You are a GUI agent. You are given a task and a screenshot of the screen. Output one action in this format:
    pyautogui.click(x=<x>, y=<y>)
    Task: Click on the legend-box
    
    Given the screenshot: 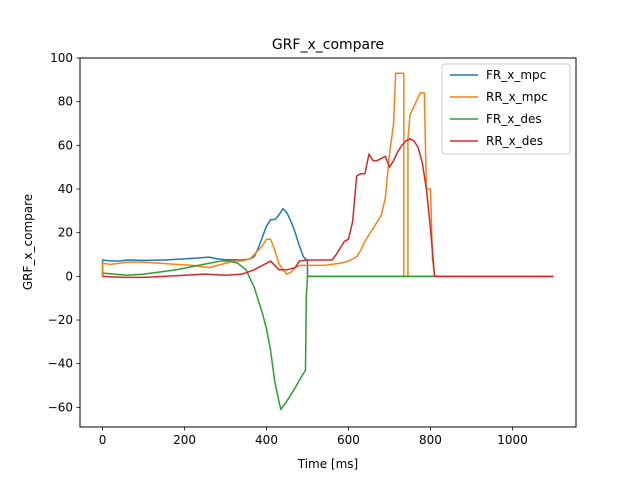 What is the action you would take?
    pyautogui.click(x=506, y=109)
    